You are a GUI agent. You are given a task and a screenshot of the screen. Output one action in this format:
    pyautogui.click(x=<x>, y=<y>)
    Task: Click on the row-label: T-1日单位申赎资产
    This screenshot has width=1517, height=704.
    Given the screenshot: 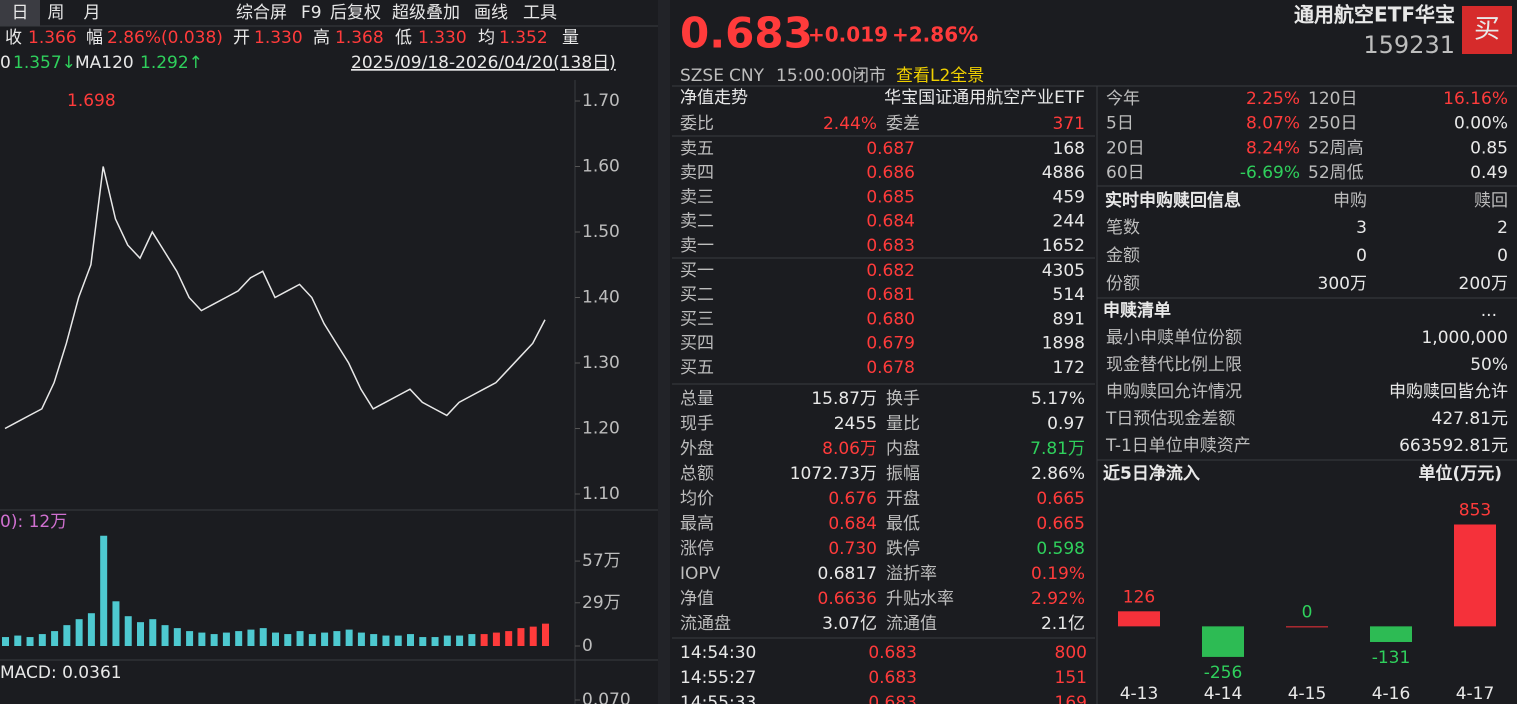 What is the action you would take?
    pyautogui.click(x=1178, y=446)
    